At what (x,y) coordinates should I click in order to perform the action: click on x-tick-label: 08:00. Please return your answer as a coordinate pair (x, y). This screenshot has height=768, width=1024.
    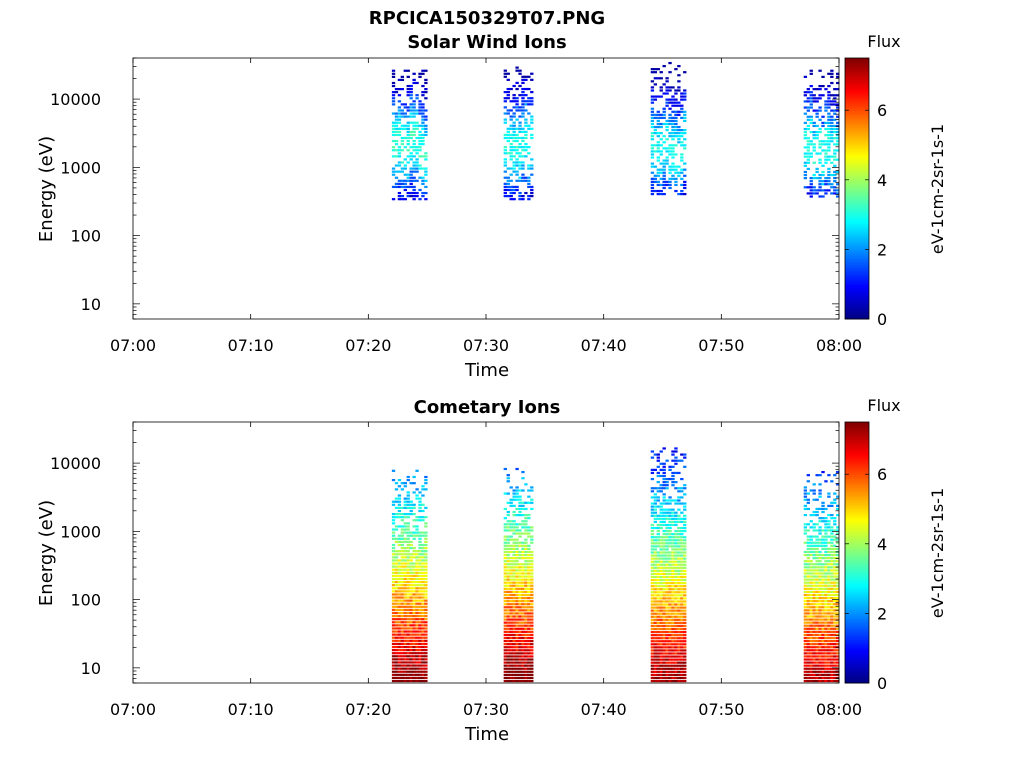
    Looking at the image, I should click on (839, 709).